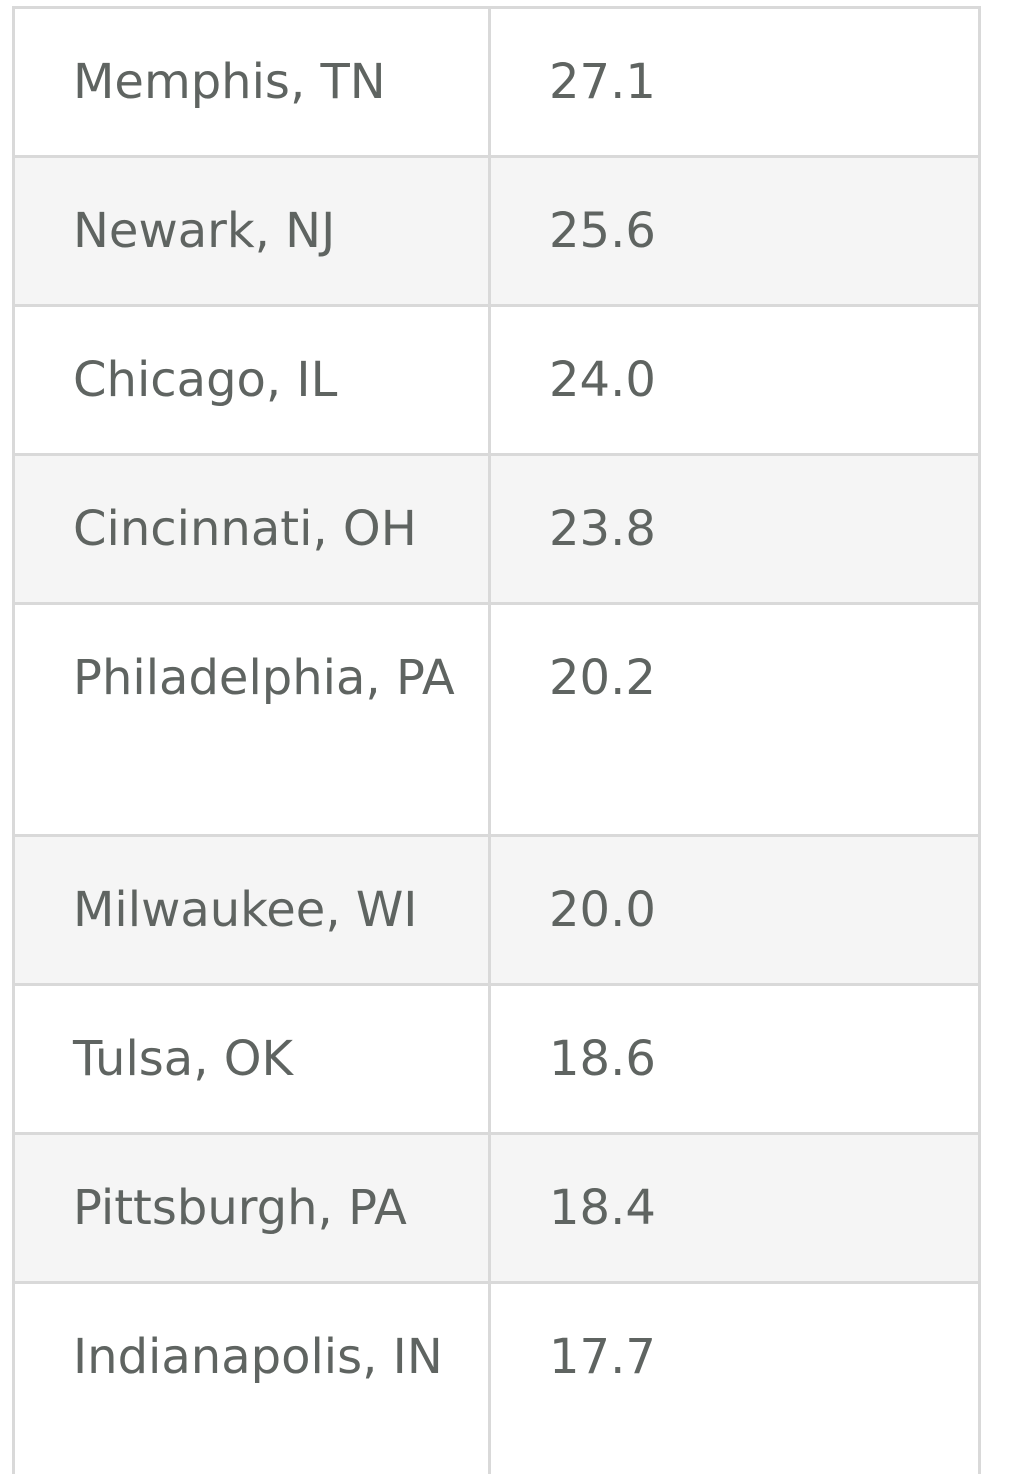 Image resolution: width=1024 pixels, height=1474 pixels. What do you see at coordinates (251, 719) in the screenshot?
I see `city-cell: Philadelphia, PA` at bounding box center [251, 719].